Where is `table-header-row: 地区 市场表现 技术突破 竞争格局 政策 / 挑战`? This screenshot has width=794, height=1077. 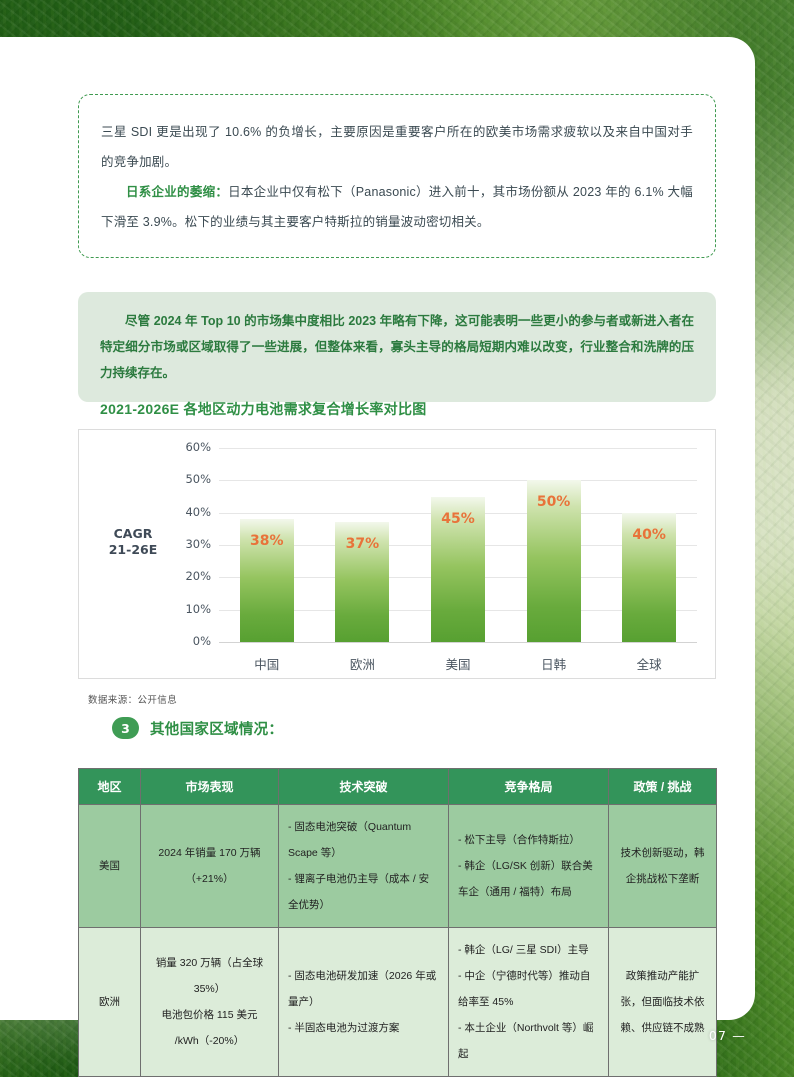
table-header-row: 地区 市场表现 技术突破 竞争格局 政策 / 挑战 is located at coordinates (397, 786).